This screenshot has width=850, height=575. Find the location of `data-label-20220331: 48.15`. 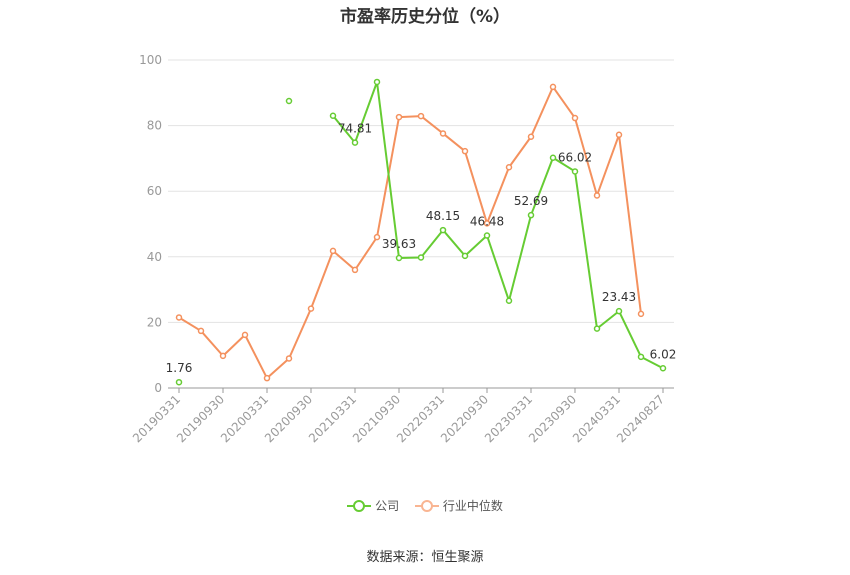

data-label-20220331: 48.15 is located at coordinates (443, 216).